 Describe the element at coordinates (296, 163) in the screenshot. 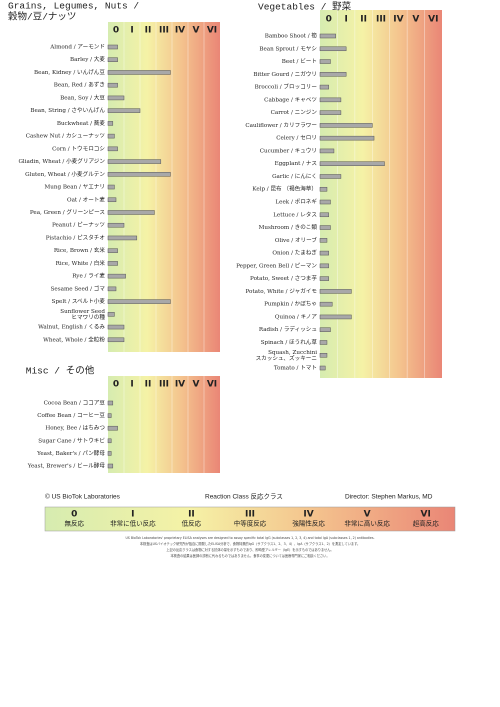

I see `category-label: Eggplant / ナス` at that location.